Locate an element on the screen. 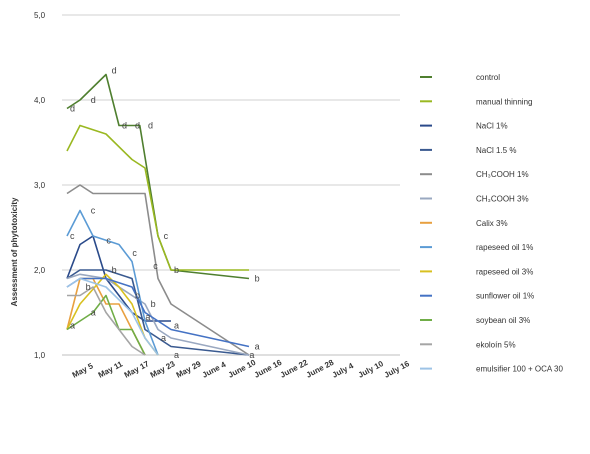 This screenshot has height=454, width=590. x-tick-label: May 17 is located at coordinates (137, 369).